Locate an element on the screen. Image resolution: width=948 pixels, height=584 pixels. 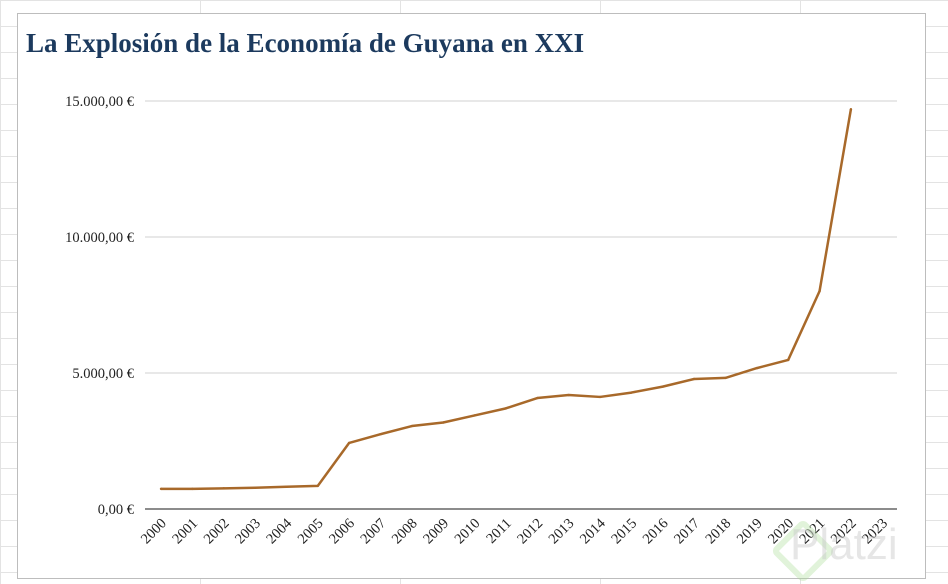
x-tick-label: 2015 is located at coordinates (624, 532).